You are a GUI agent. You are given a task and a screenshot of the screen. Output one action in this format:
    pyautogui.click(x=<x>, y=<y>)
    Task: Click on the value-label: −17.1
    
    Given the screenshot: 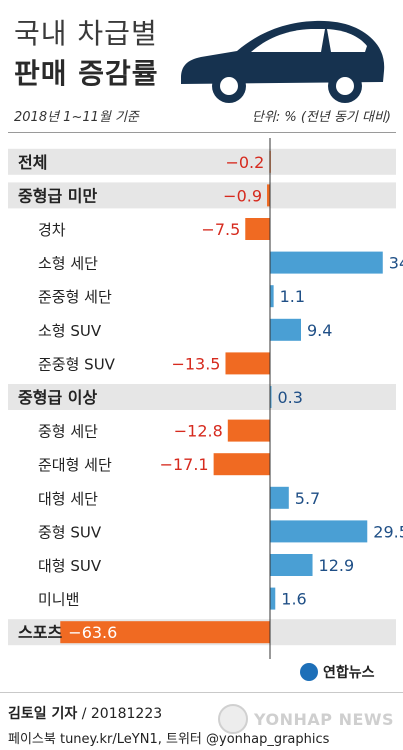 What is the action you would take?
    pyautogui.click(x=184, y=464)
    